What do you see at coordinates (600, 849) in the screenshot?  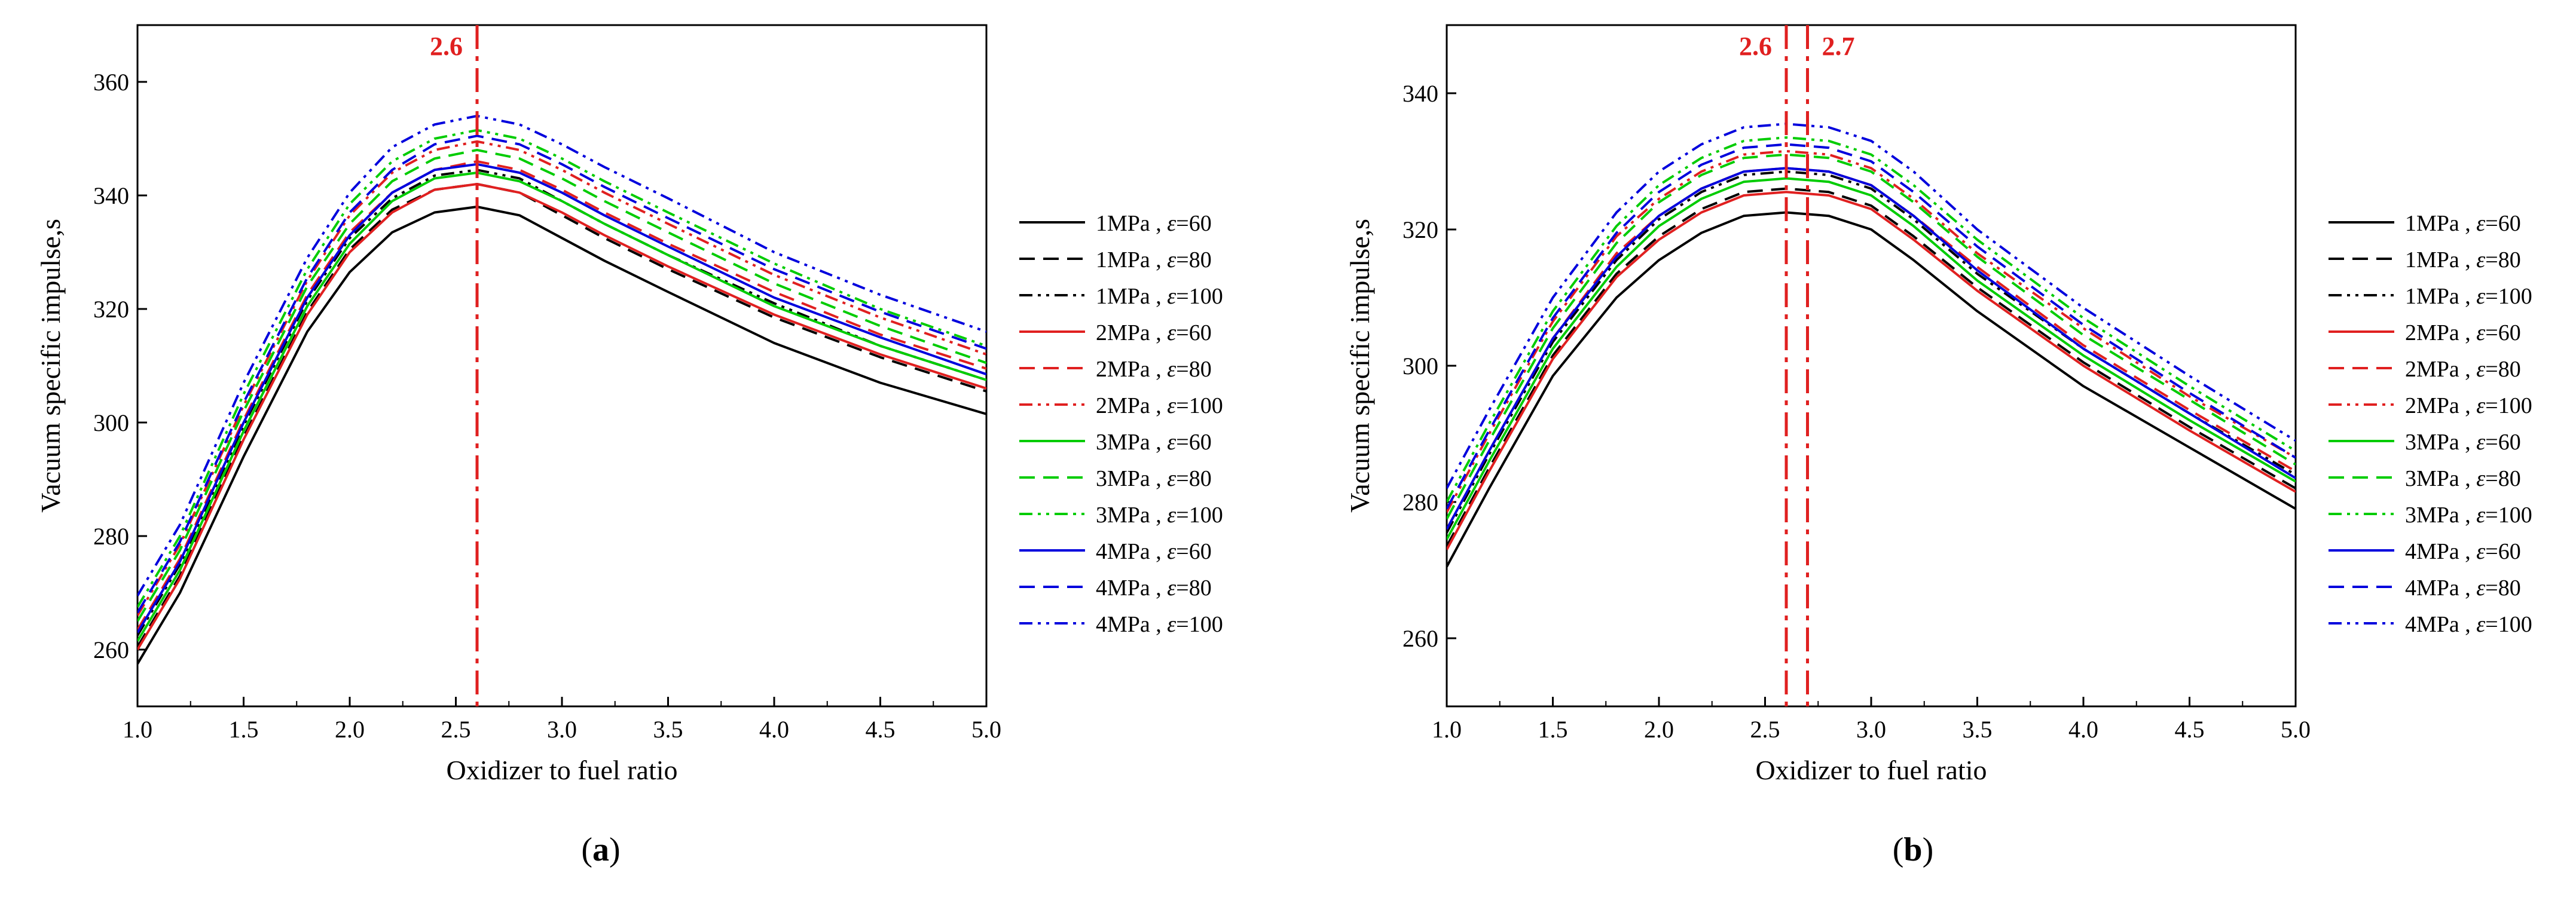 I see `panel-label: (a)` at bounding box center [600, 849].